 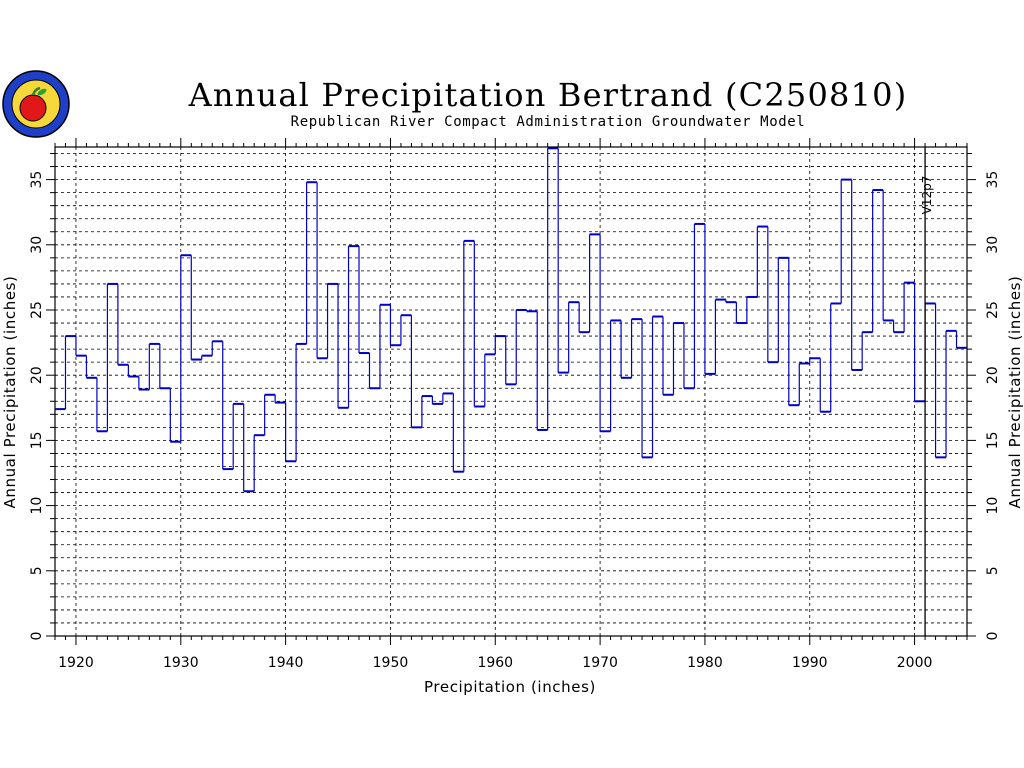 What do you see at coordinates (37, 440) in the screenshot?
I see `y-tick-label-left: 15` at bounding box center [37, 440].